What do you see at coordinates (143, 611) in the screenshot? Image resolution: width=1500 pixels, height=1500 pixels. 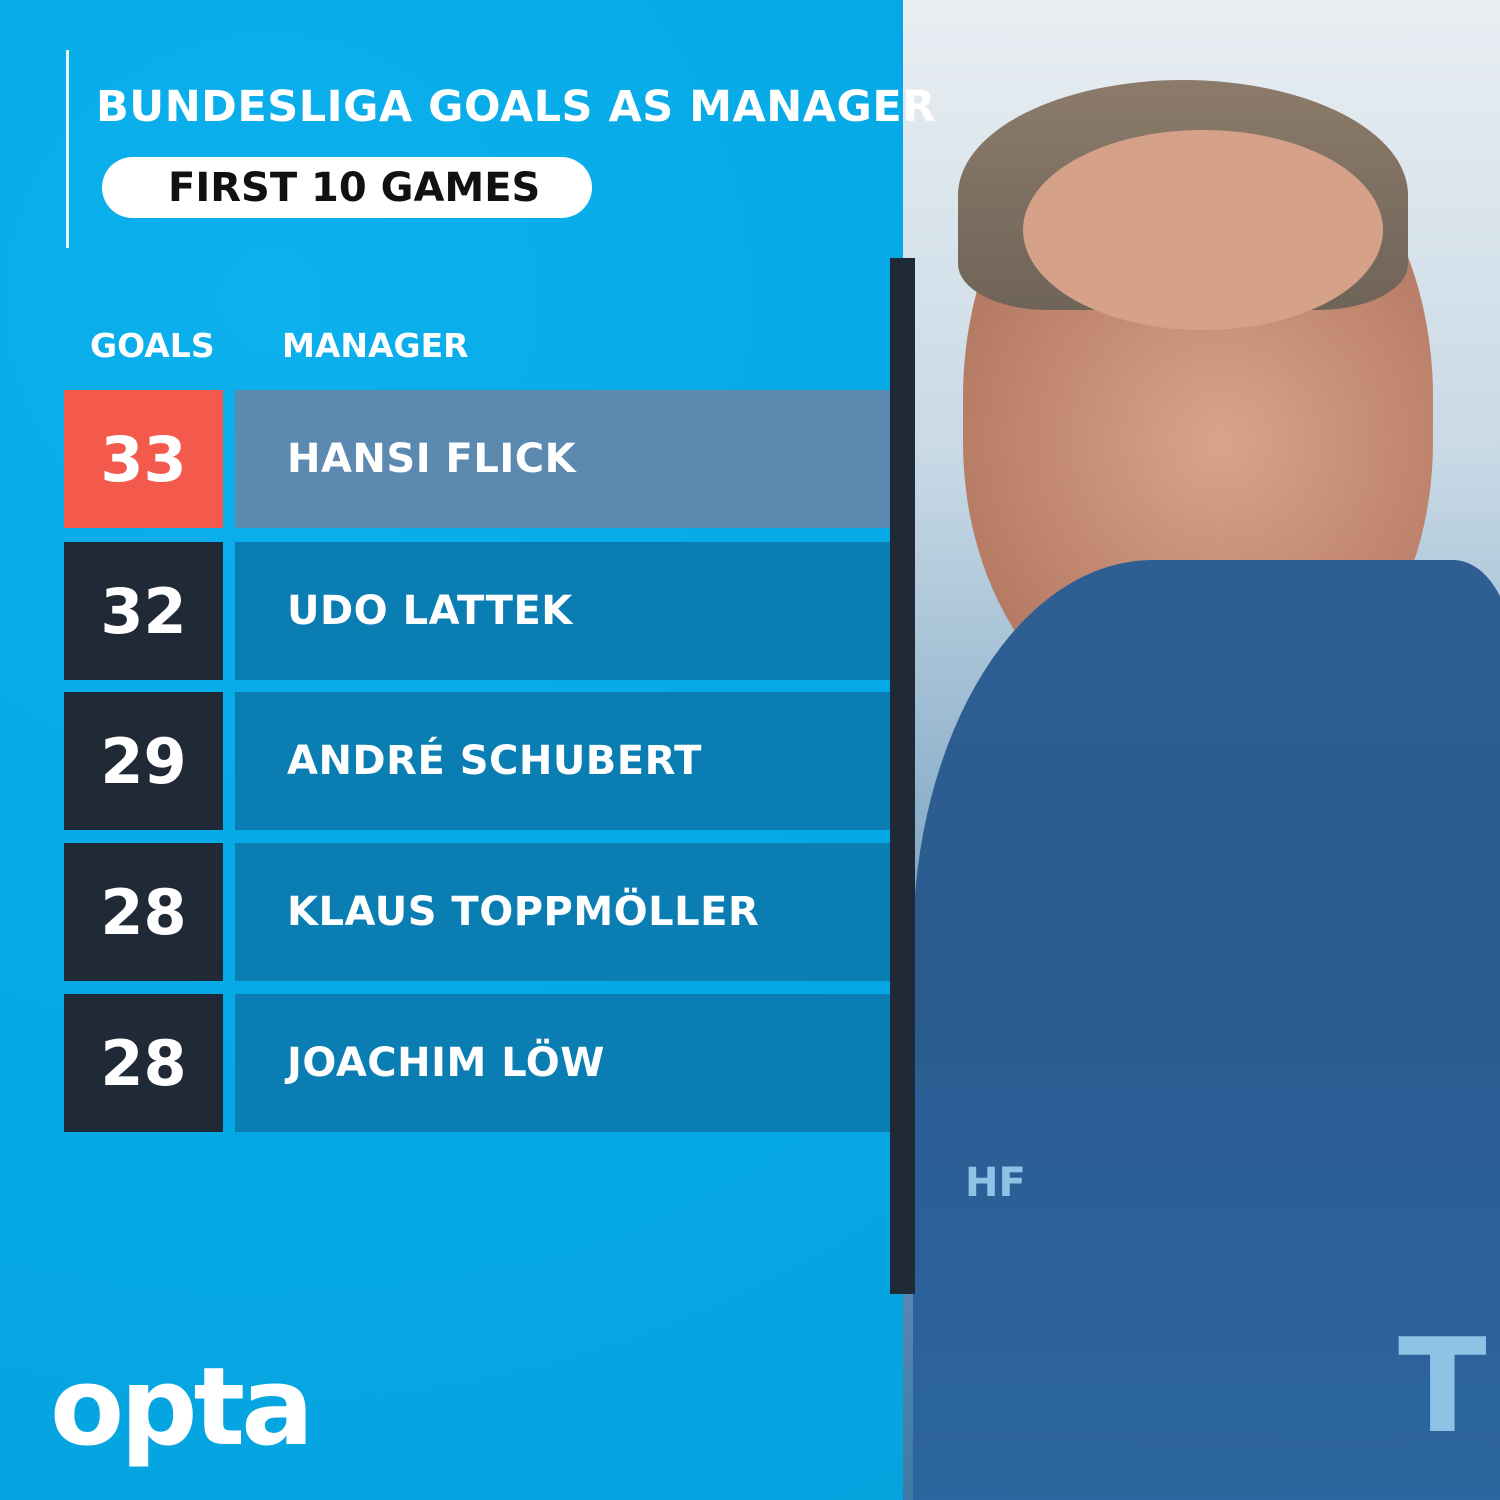 I see `goals-value: 32` at bounding box center [143, 611].